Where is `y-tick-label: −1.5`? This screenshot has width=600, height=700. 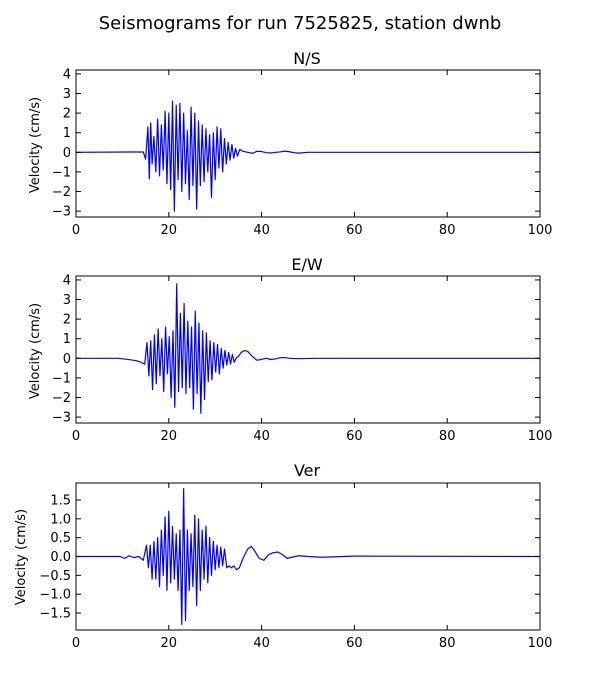 y-tick-label: −1.5 is located at coordinates (55, 614).